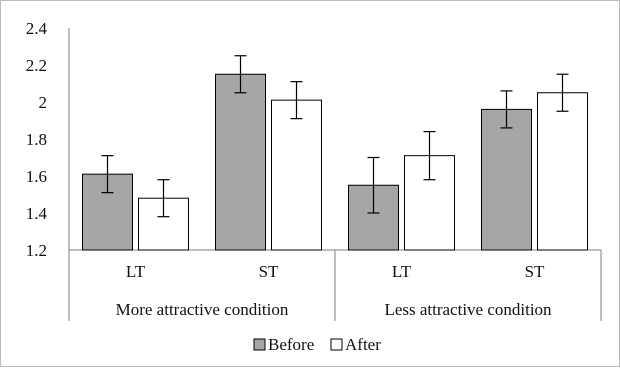  Describe the element at coordinates (335, 271) in the screenshot. I see `category-labels: LT ST LT ST` at that location.